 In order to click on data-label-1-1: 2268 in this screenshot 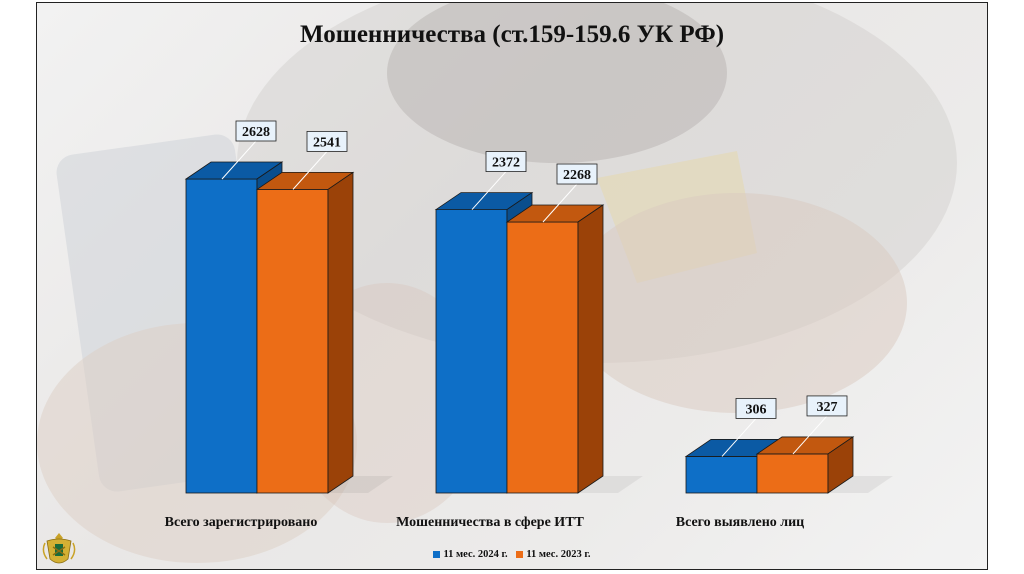, I will do `click(570, 193)`.